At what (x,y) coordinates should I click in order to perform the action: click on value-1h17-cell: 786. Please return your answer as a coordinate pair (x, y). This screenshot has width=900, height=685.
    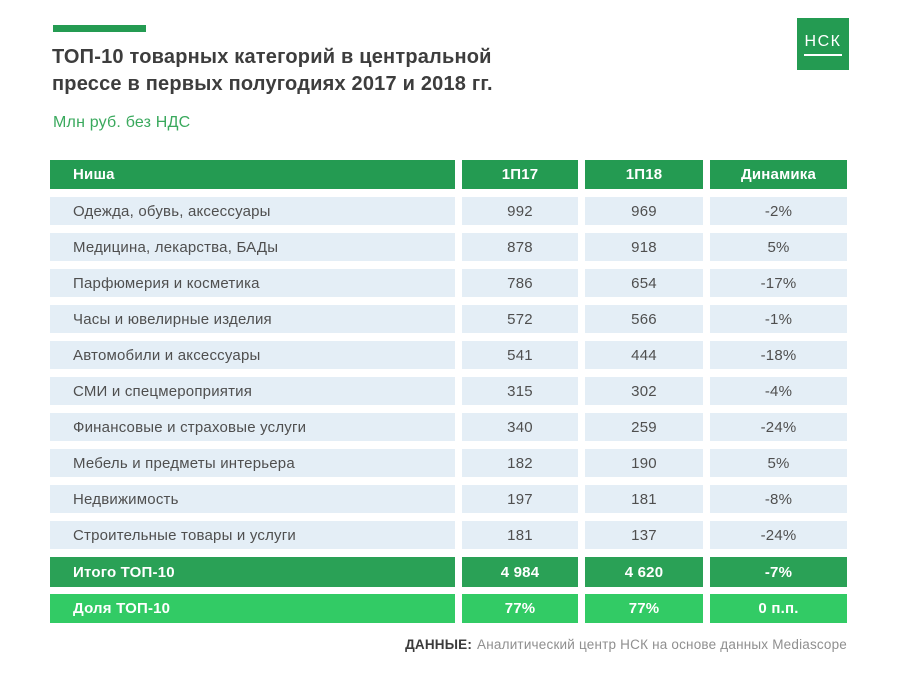
    Looking at the image, I should click on (520, 283).